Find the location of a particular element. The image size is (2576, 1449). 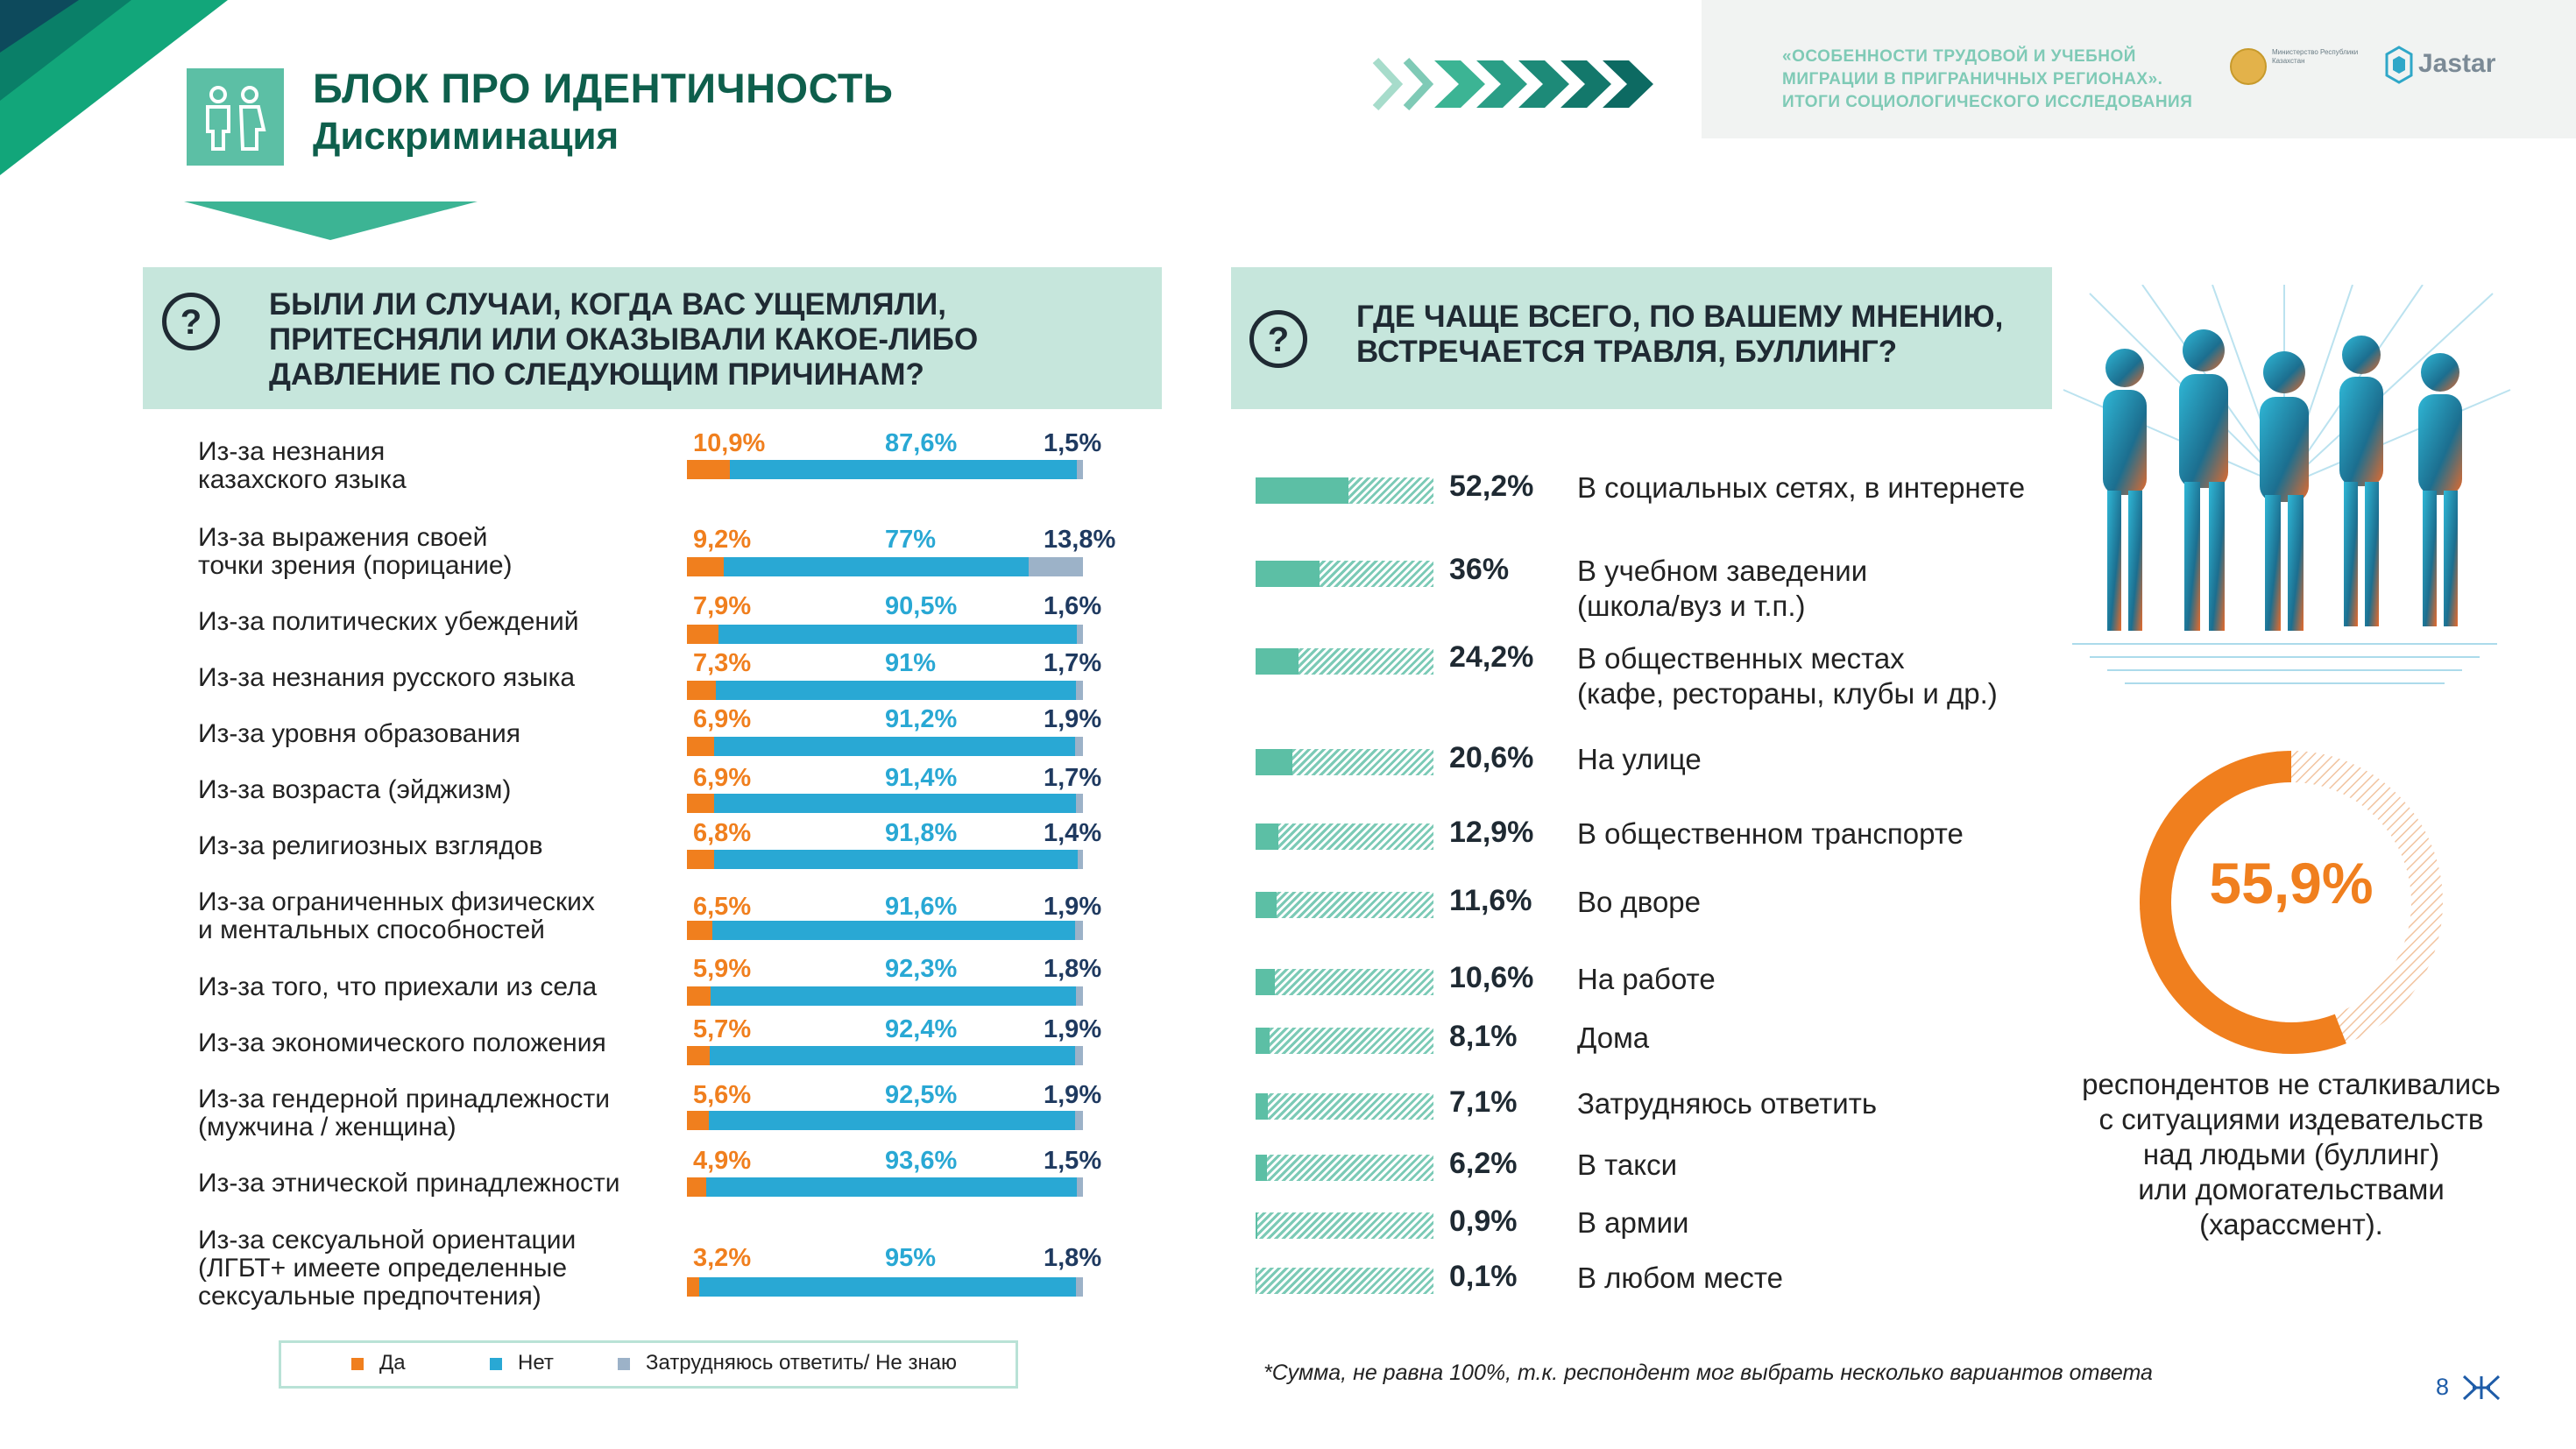

donut-caption-line: над людьми (буллинг) is located at coordinates (2291, 1154).